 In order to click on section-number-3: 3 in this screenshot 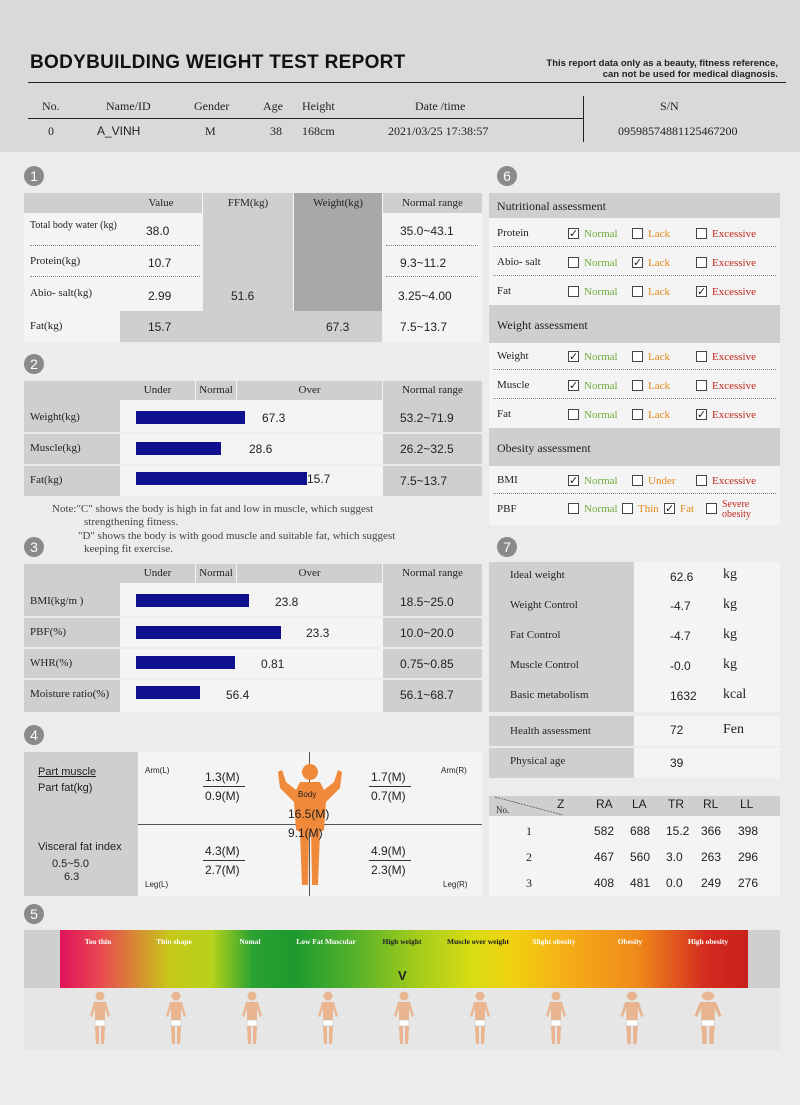, I will do `click(34, 547)`.